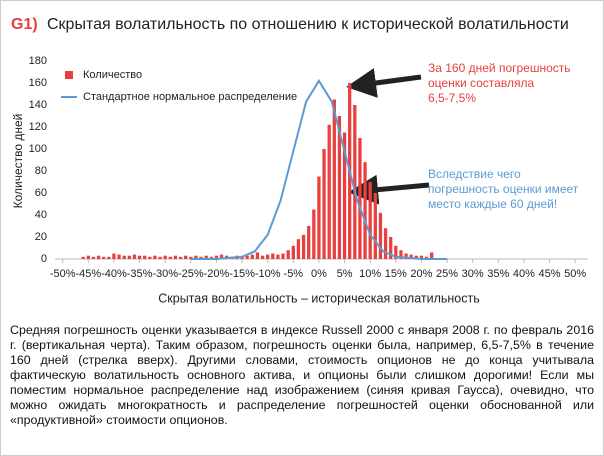  Describe the element at coordinates (41, 237) in the screenshot. I see `y-tick-label: 20` at that location.